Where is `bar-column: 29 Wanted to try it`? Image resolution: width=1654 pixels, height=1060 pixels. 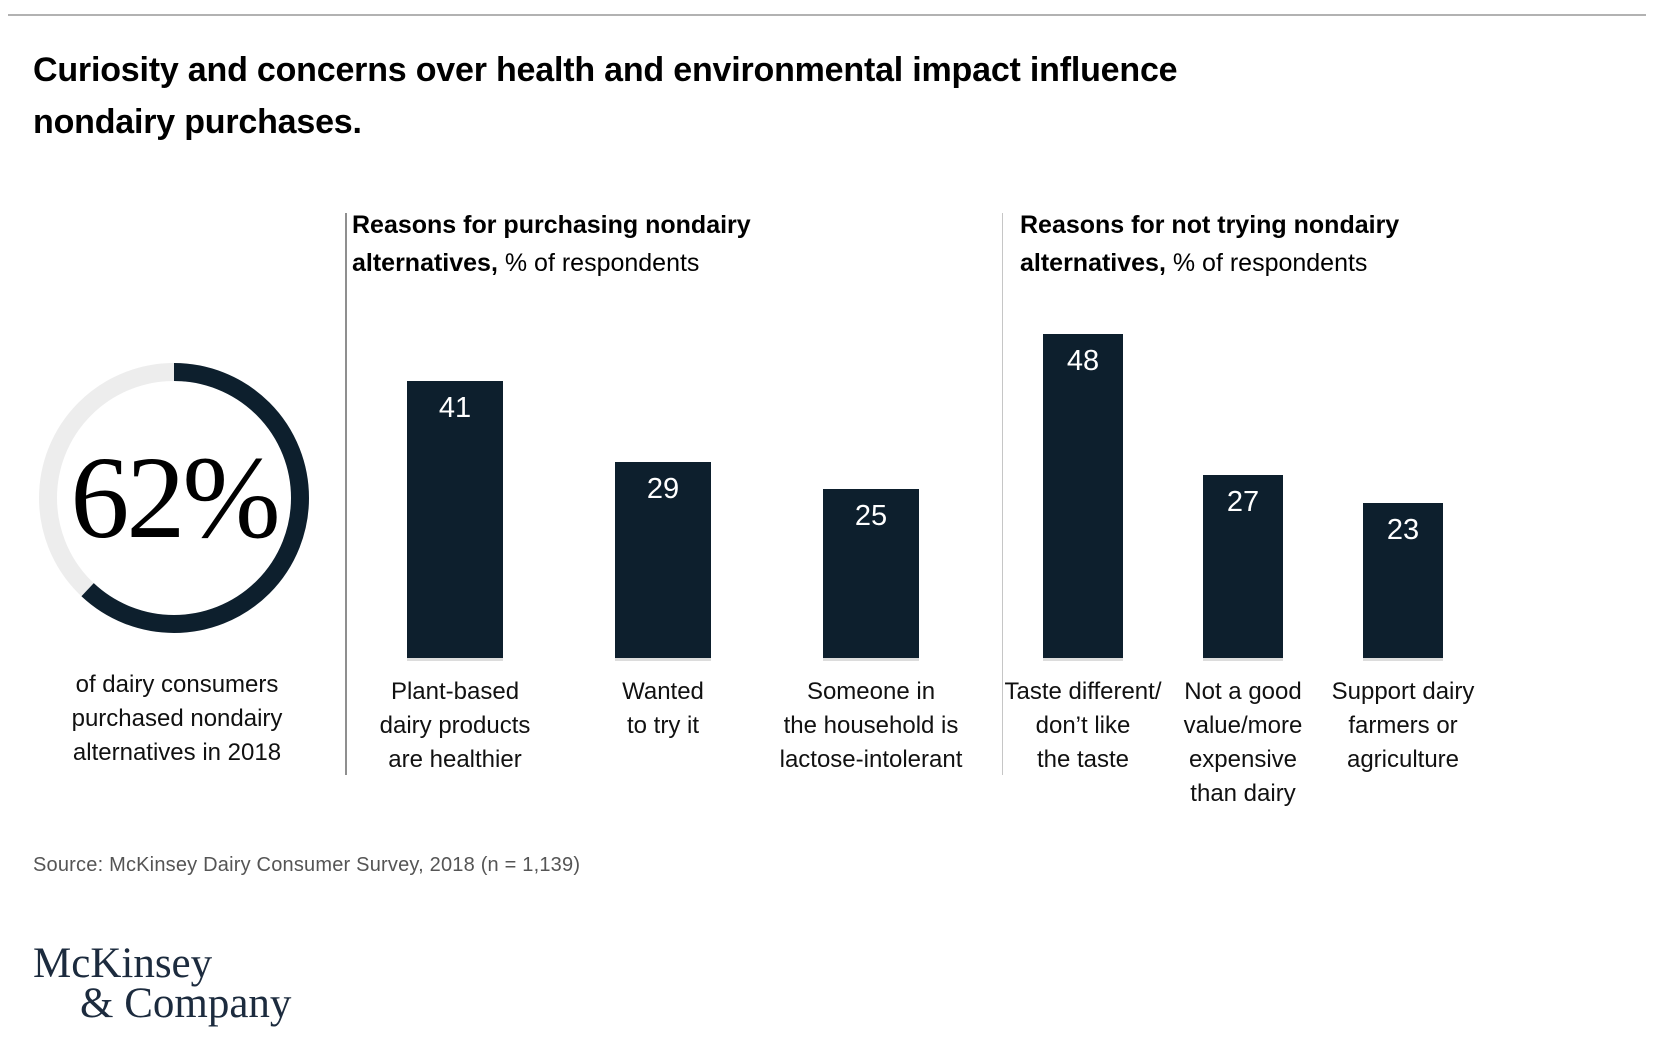
bar-column: 29 Wanted to try it is located at coordinates (663, 525).